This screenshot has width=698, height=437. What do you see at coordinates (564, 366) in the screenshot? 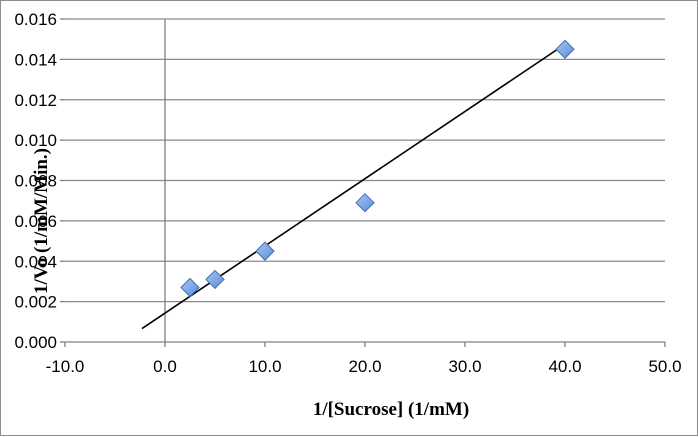
I see `x-tick-label: 40.0` at bounding box center [564, 366].